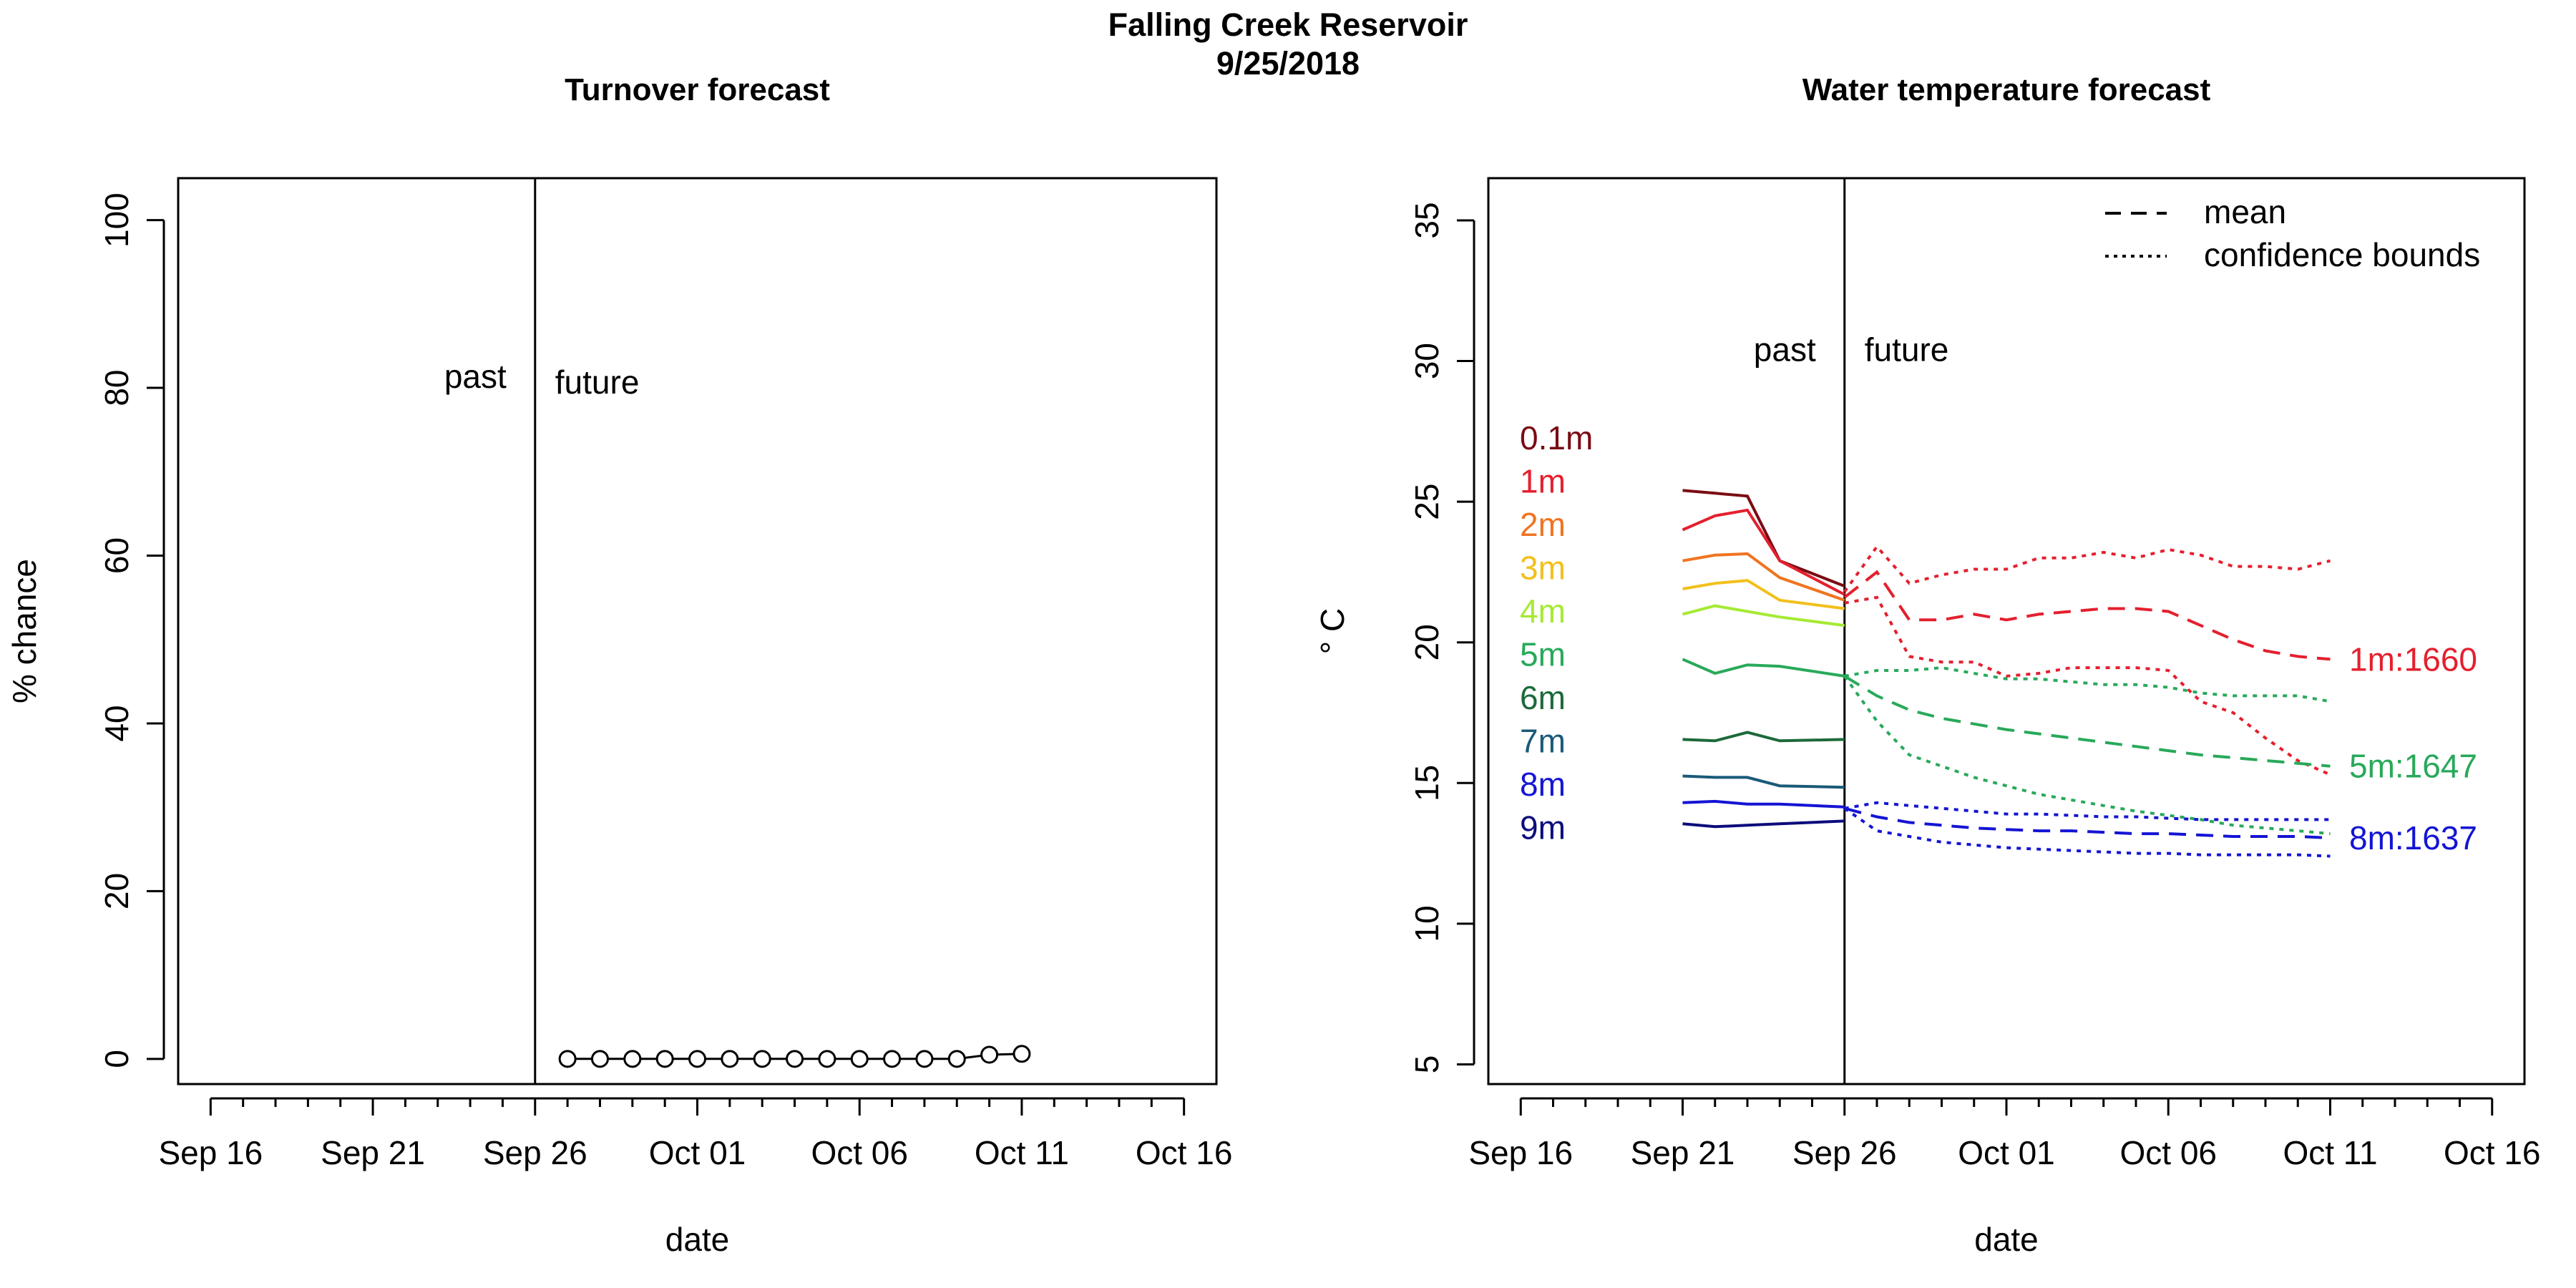  I want to click on forecast-label: 8m:1637, so click(2413, 838).